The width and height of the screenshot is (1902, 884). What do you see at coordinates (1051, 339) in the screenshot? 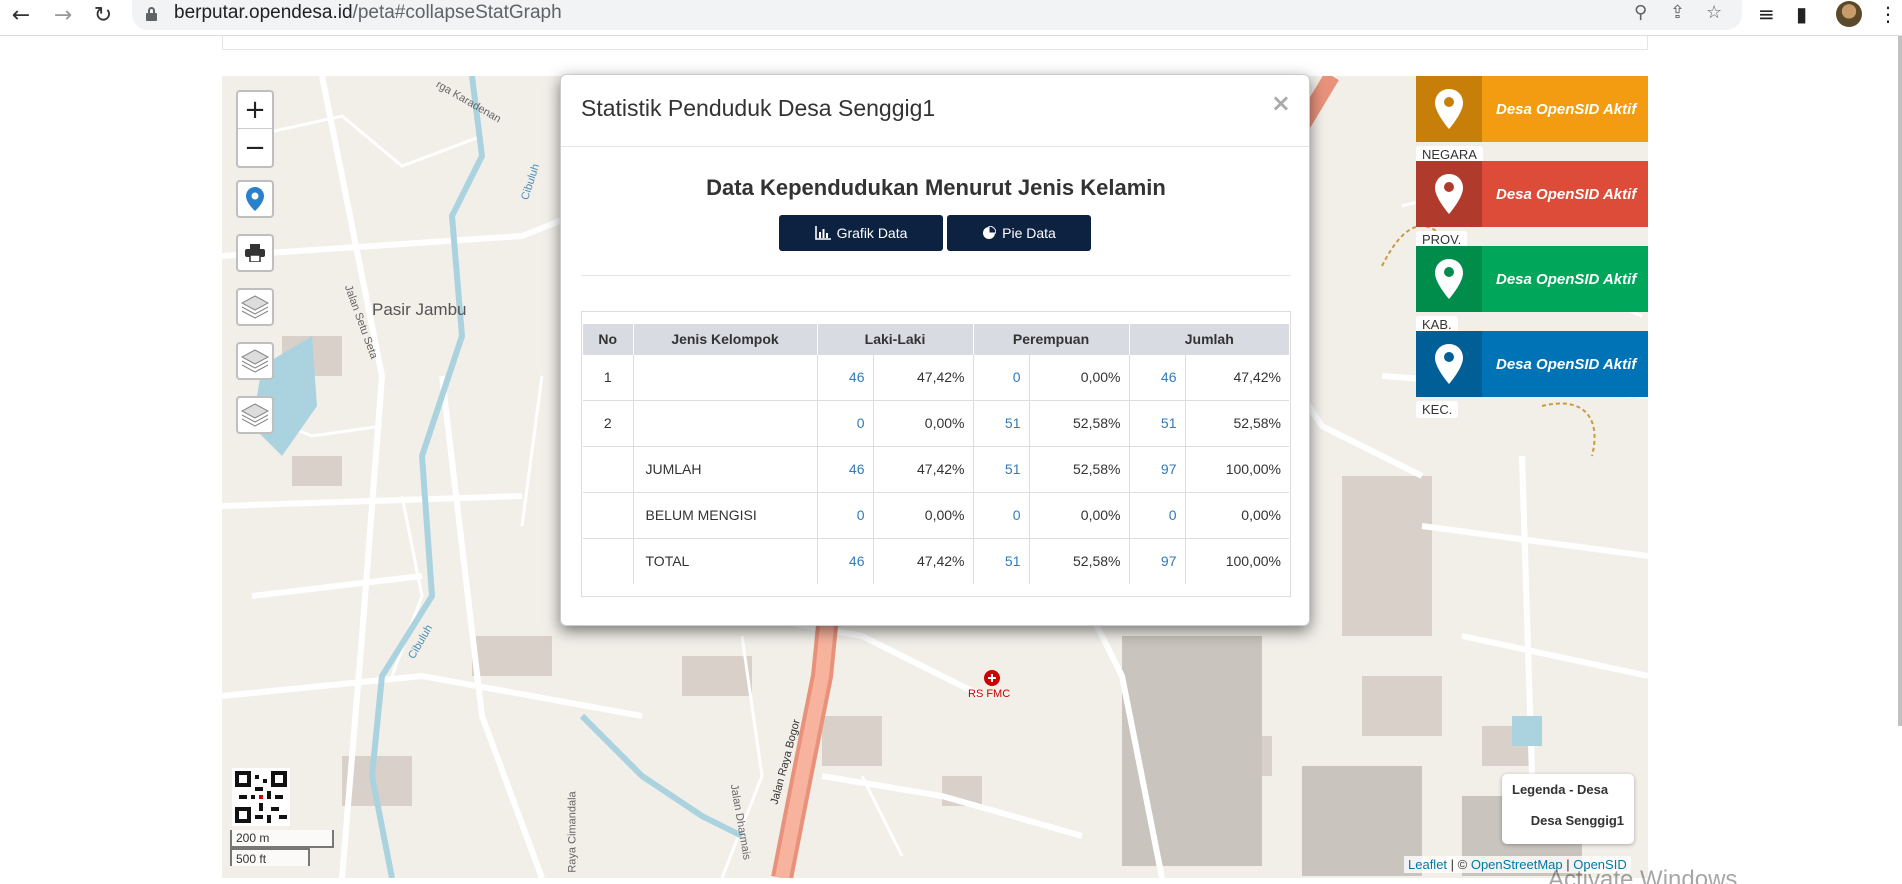
I see `header-perempuan: Perempuan` at bounding box center [1051, 339].